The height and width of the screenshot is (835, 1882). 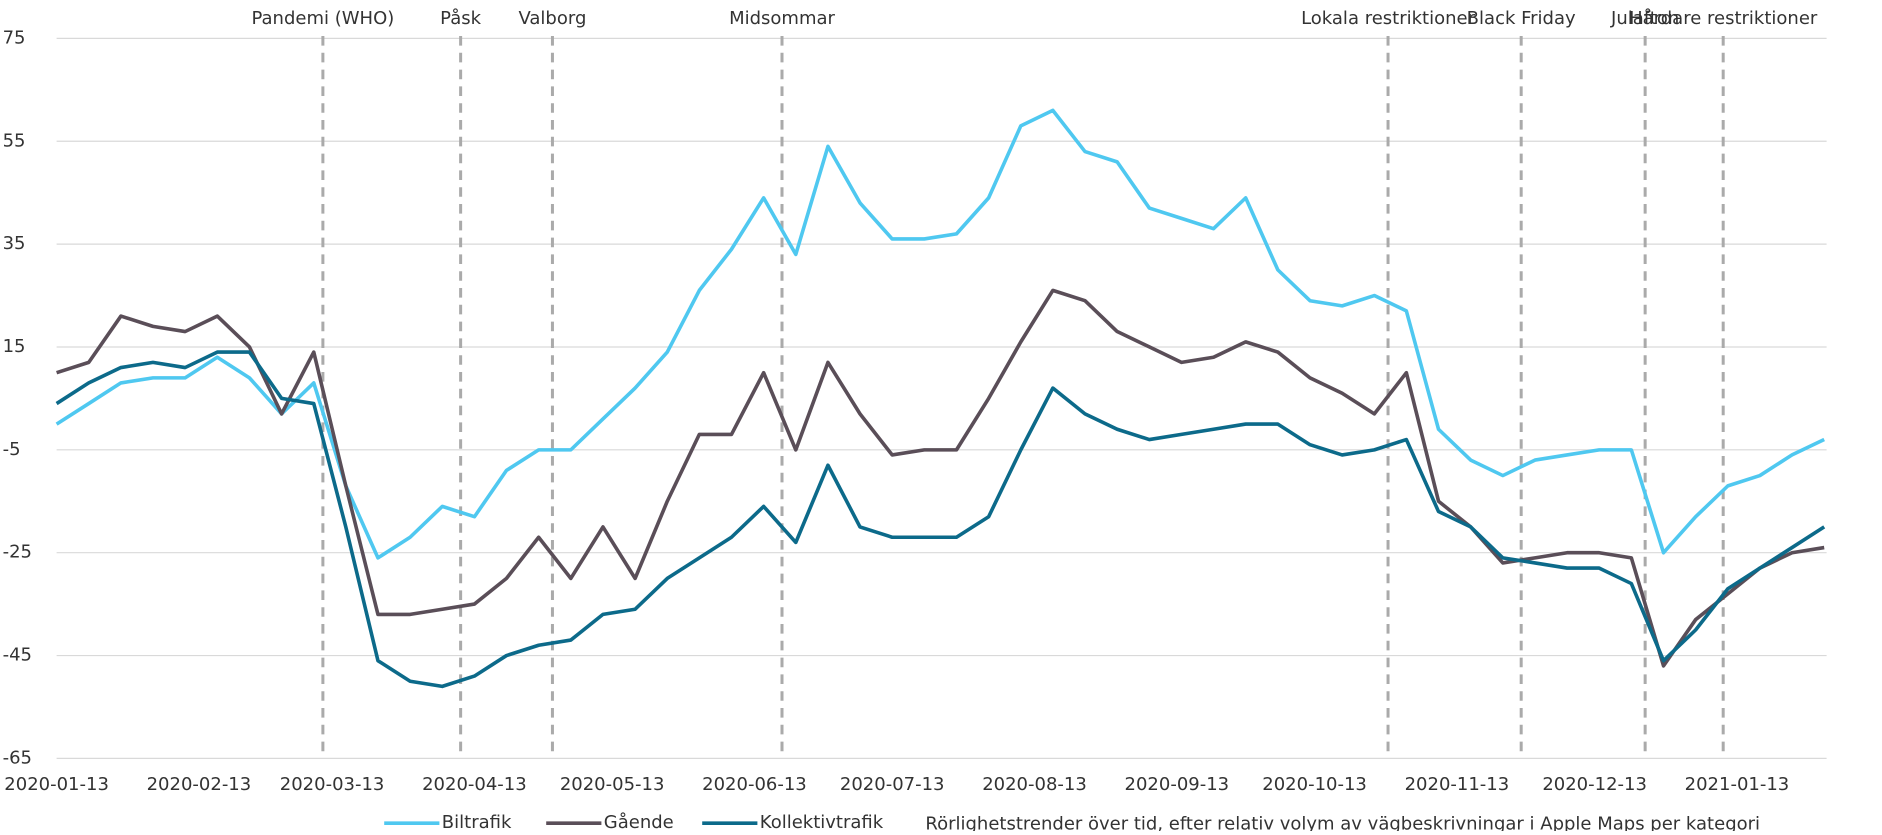 I want to click on x-tick-label: 2020-07-13, so click(x=892, y=784).